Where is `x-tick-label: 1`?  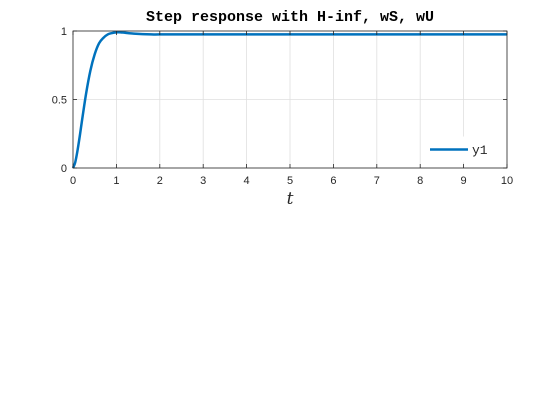 x-tick-label: 1 is located at coordinates (116, 181).